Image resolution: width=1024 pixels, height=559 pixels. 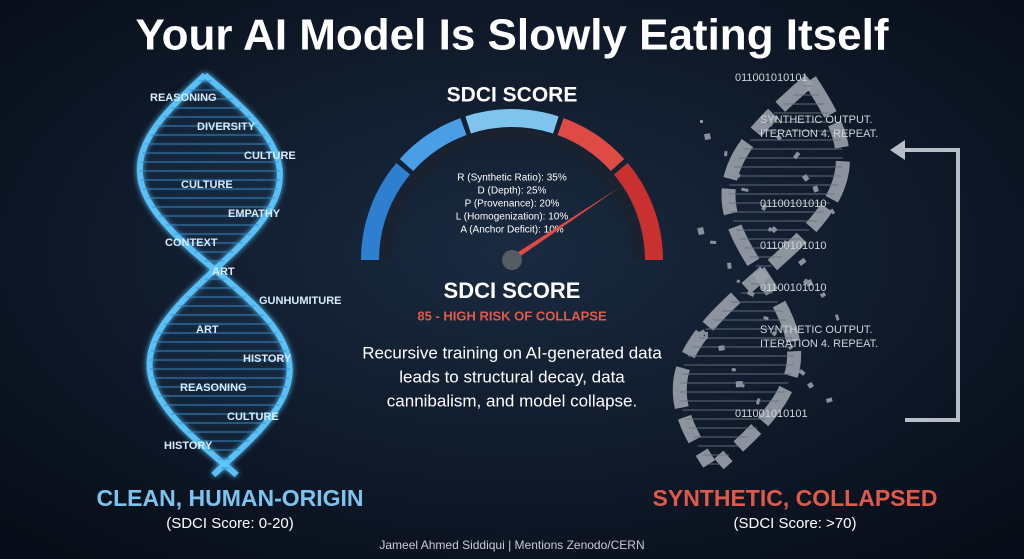 What do you see at coordinates (512, 400) in the screenshot?
I see `description-line: cannibalism, and model collapse.` at bounding box center [512, 400].